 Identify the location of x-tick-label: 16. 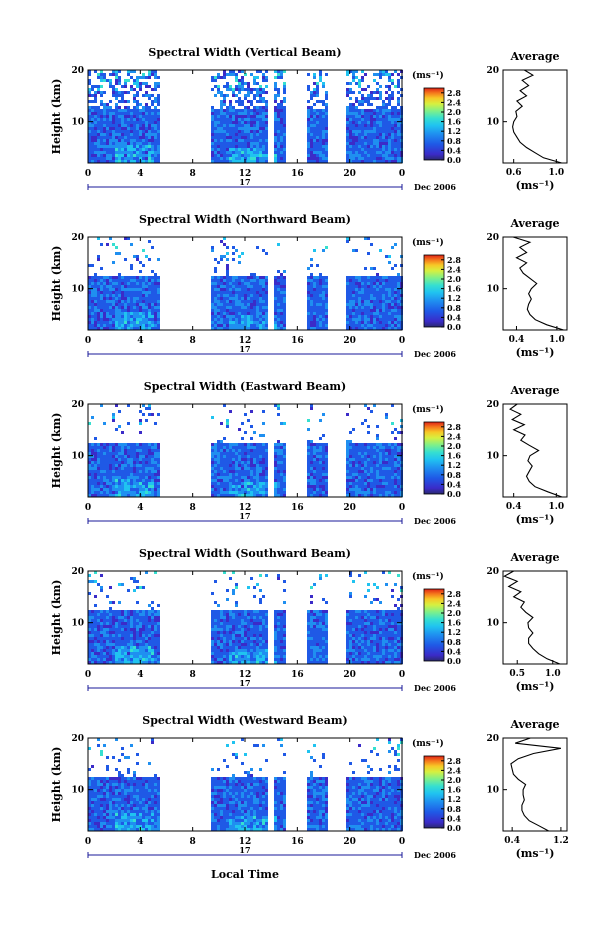
(297, 341).